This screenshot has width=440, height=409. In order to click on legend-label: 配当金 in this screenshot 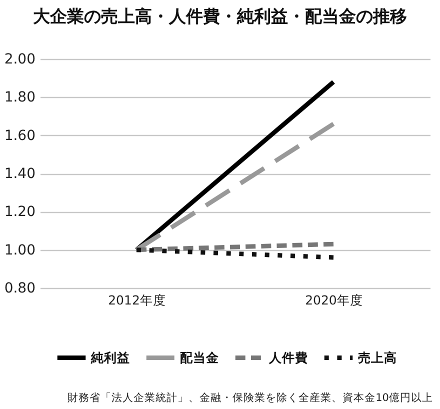, I will do `click(199, 357)`.